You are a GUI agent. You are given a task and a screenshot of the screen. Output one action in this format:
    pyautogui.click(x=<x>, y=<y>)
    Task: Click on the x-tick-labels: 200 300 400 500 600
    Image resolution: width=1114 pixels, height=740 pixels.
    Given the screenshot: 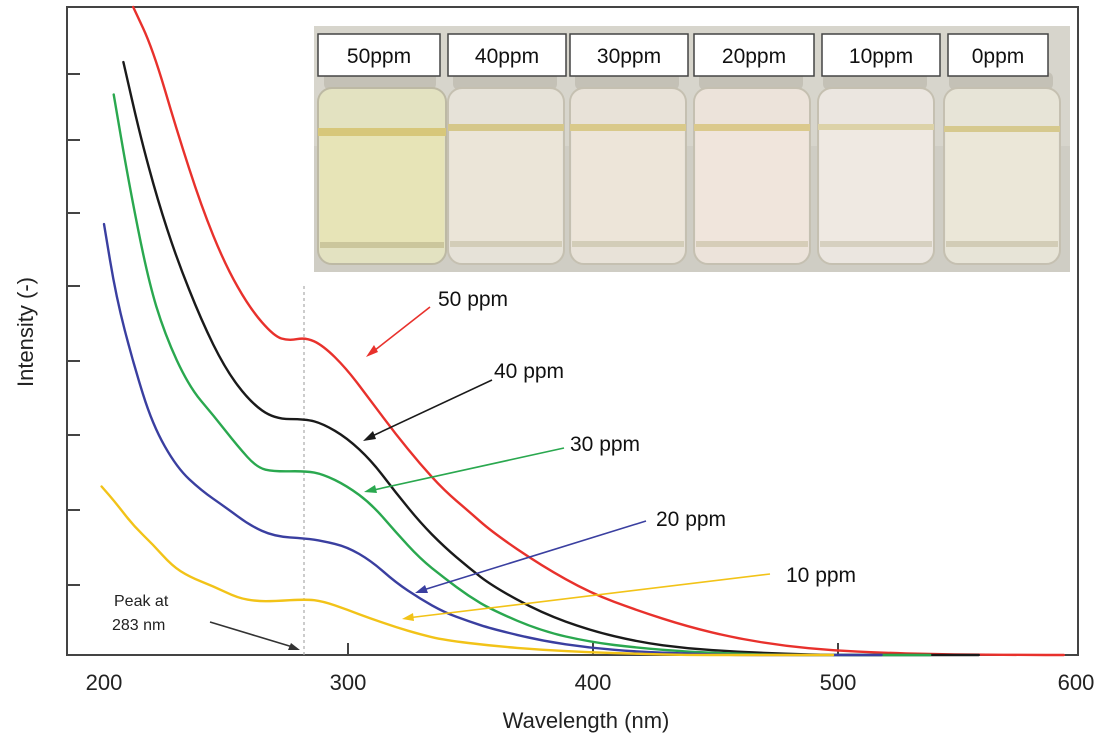 What is the action you would take?
    pyautogui.click(x=590, y=682)
    